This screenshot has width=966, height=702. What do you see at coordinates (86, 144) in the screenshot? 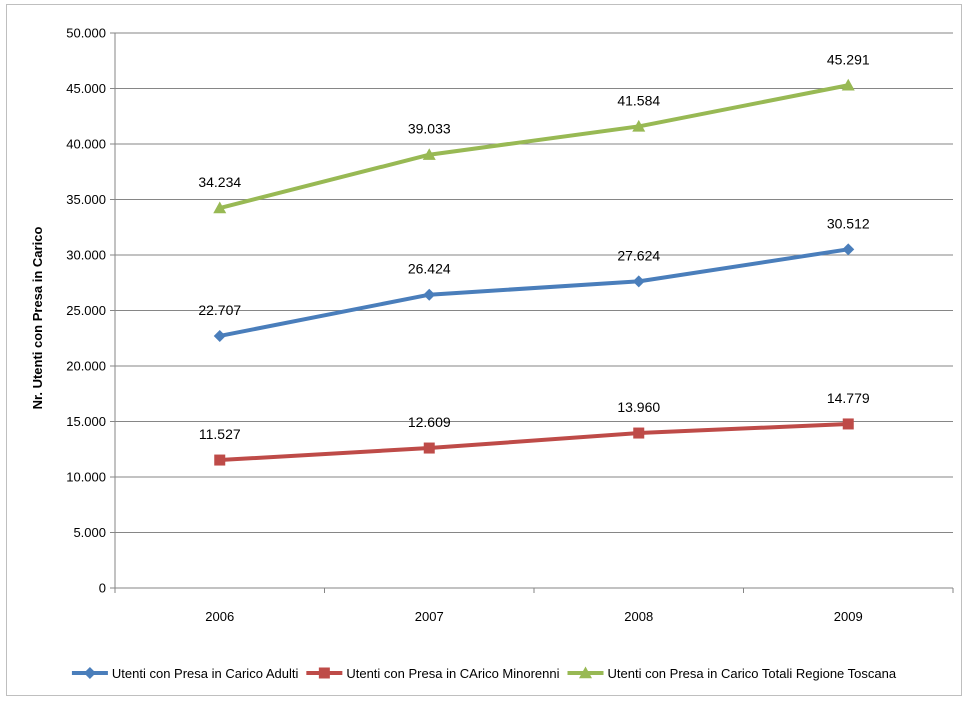
I see `y-tick-label: 40.000` at bounding box center [86, 144].